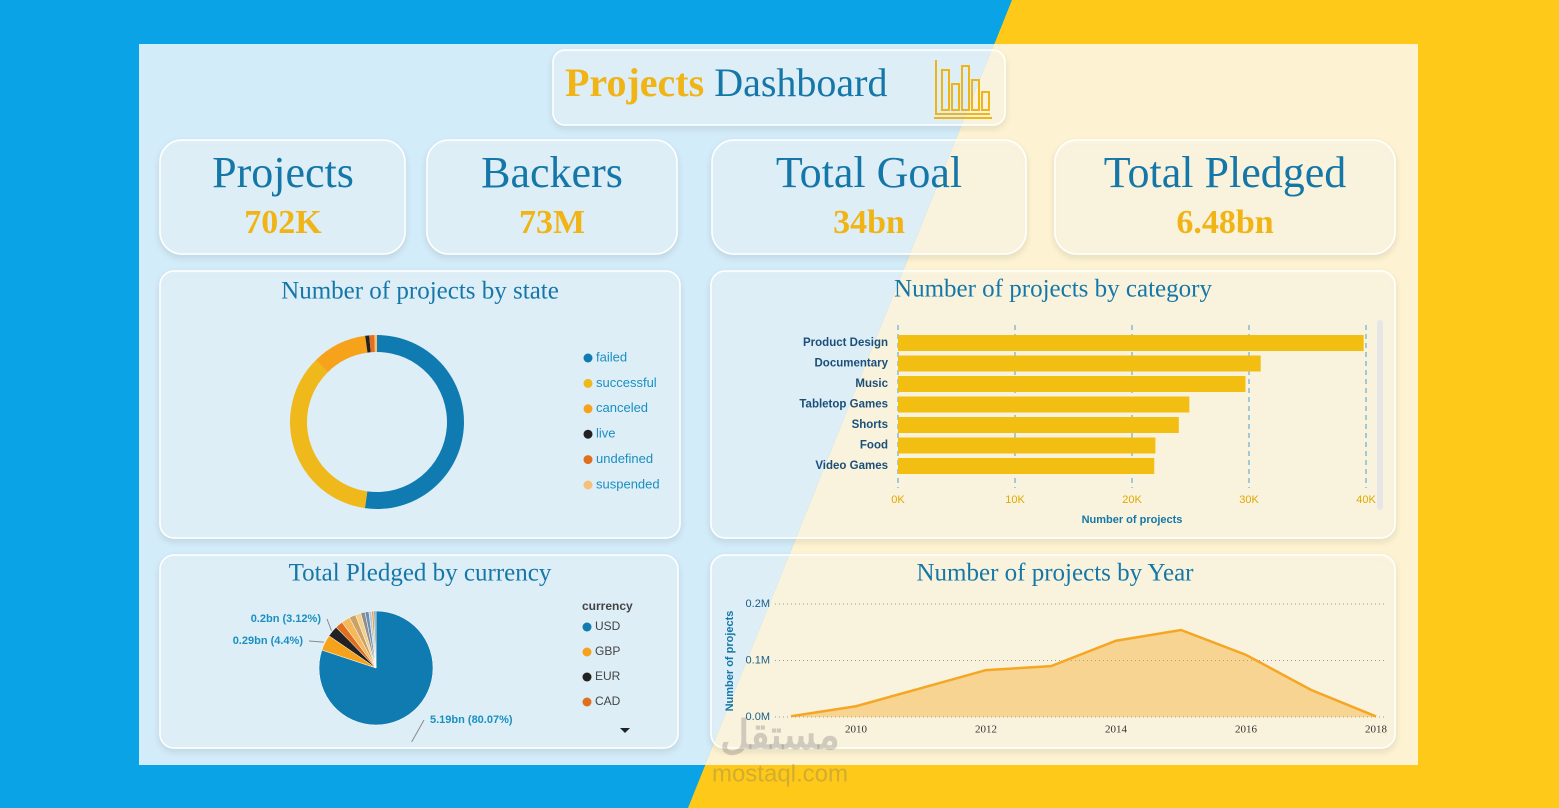  Describe the element at coordinates (622, 407) in the screenshot. I see `legend-label: canceled` at that location.